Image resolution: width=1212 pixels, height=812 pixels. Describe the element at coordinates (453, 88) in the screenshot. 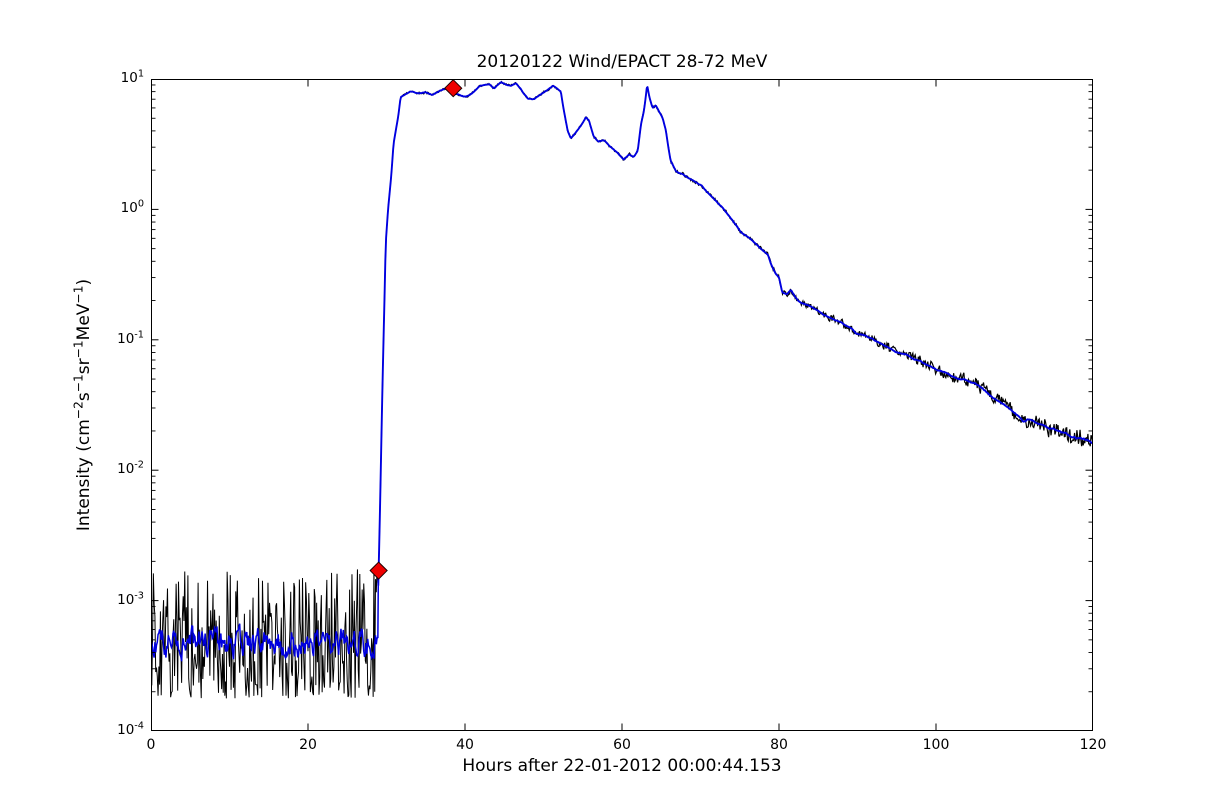

I see `peak-marker` at that location.